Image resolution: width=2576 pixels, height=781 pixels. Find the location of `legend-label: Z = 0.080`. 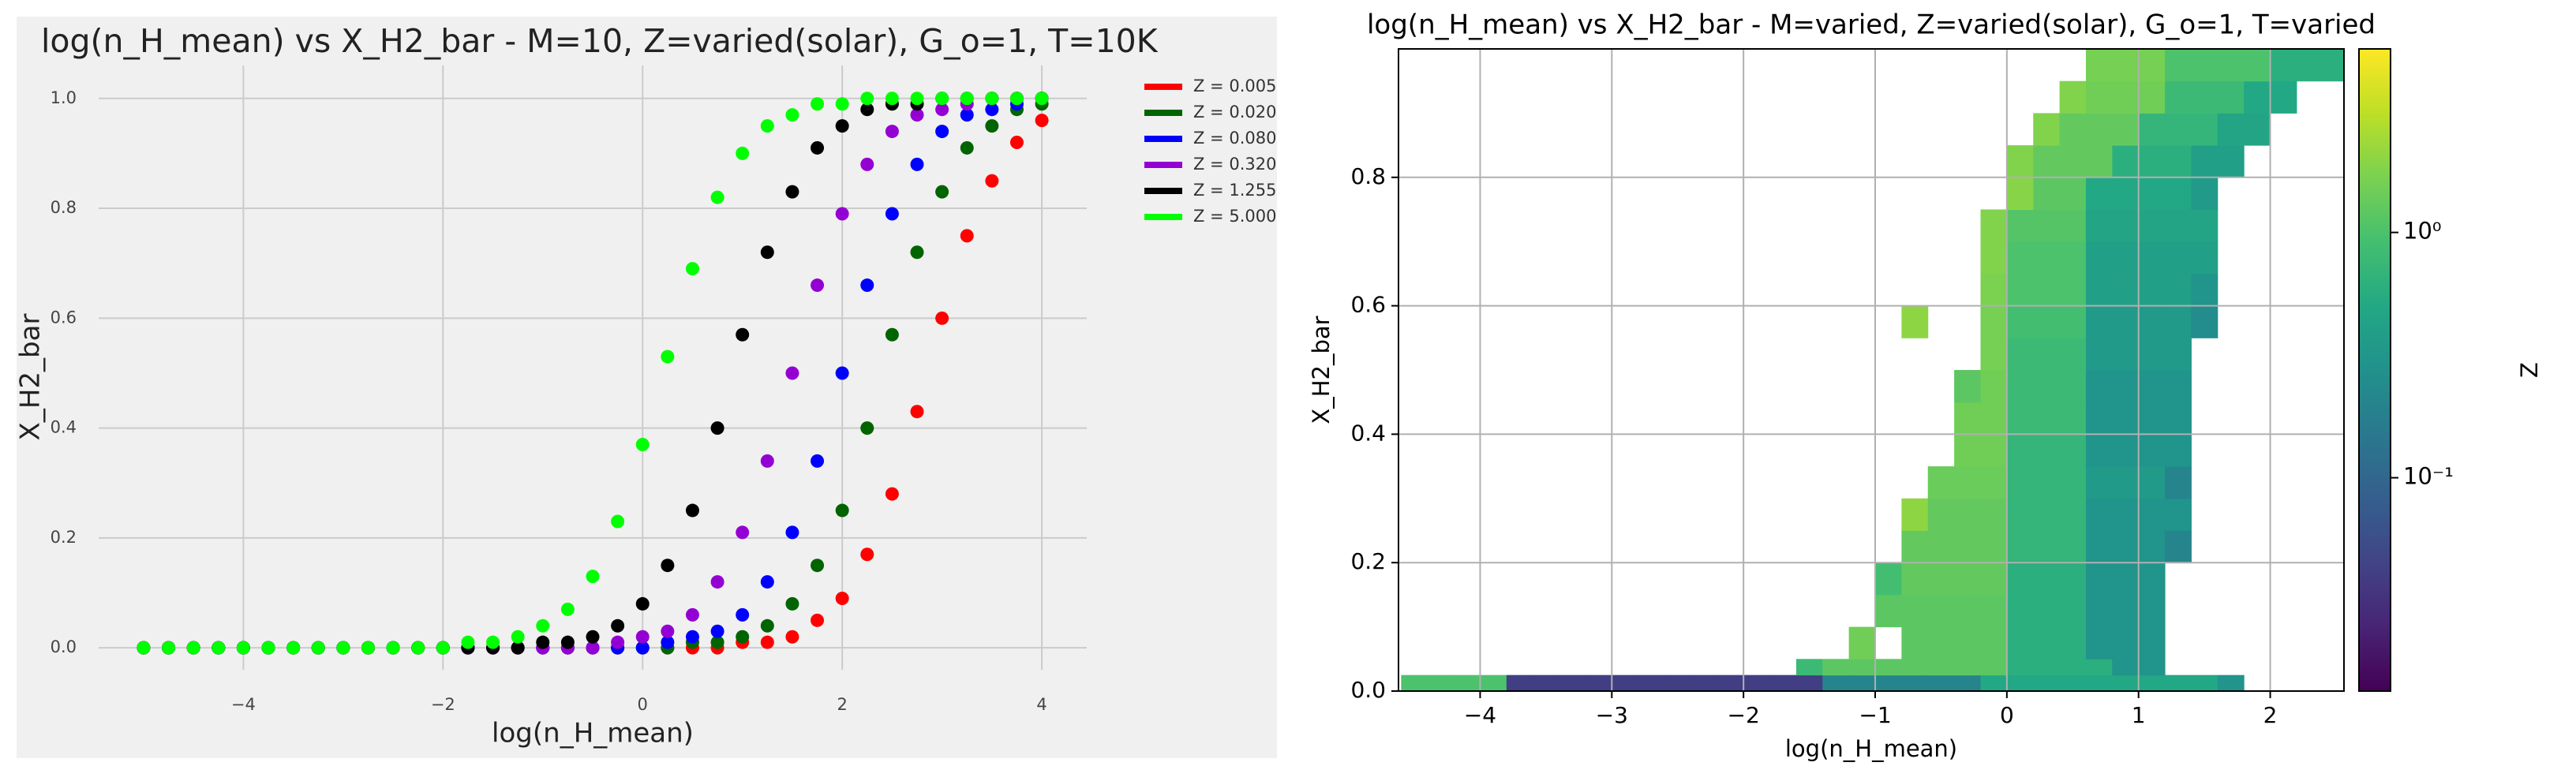

legend-label: Z = 0.080 is located at coordinates (1234, 138).